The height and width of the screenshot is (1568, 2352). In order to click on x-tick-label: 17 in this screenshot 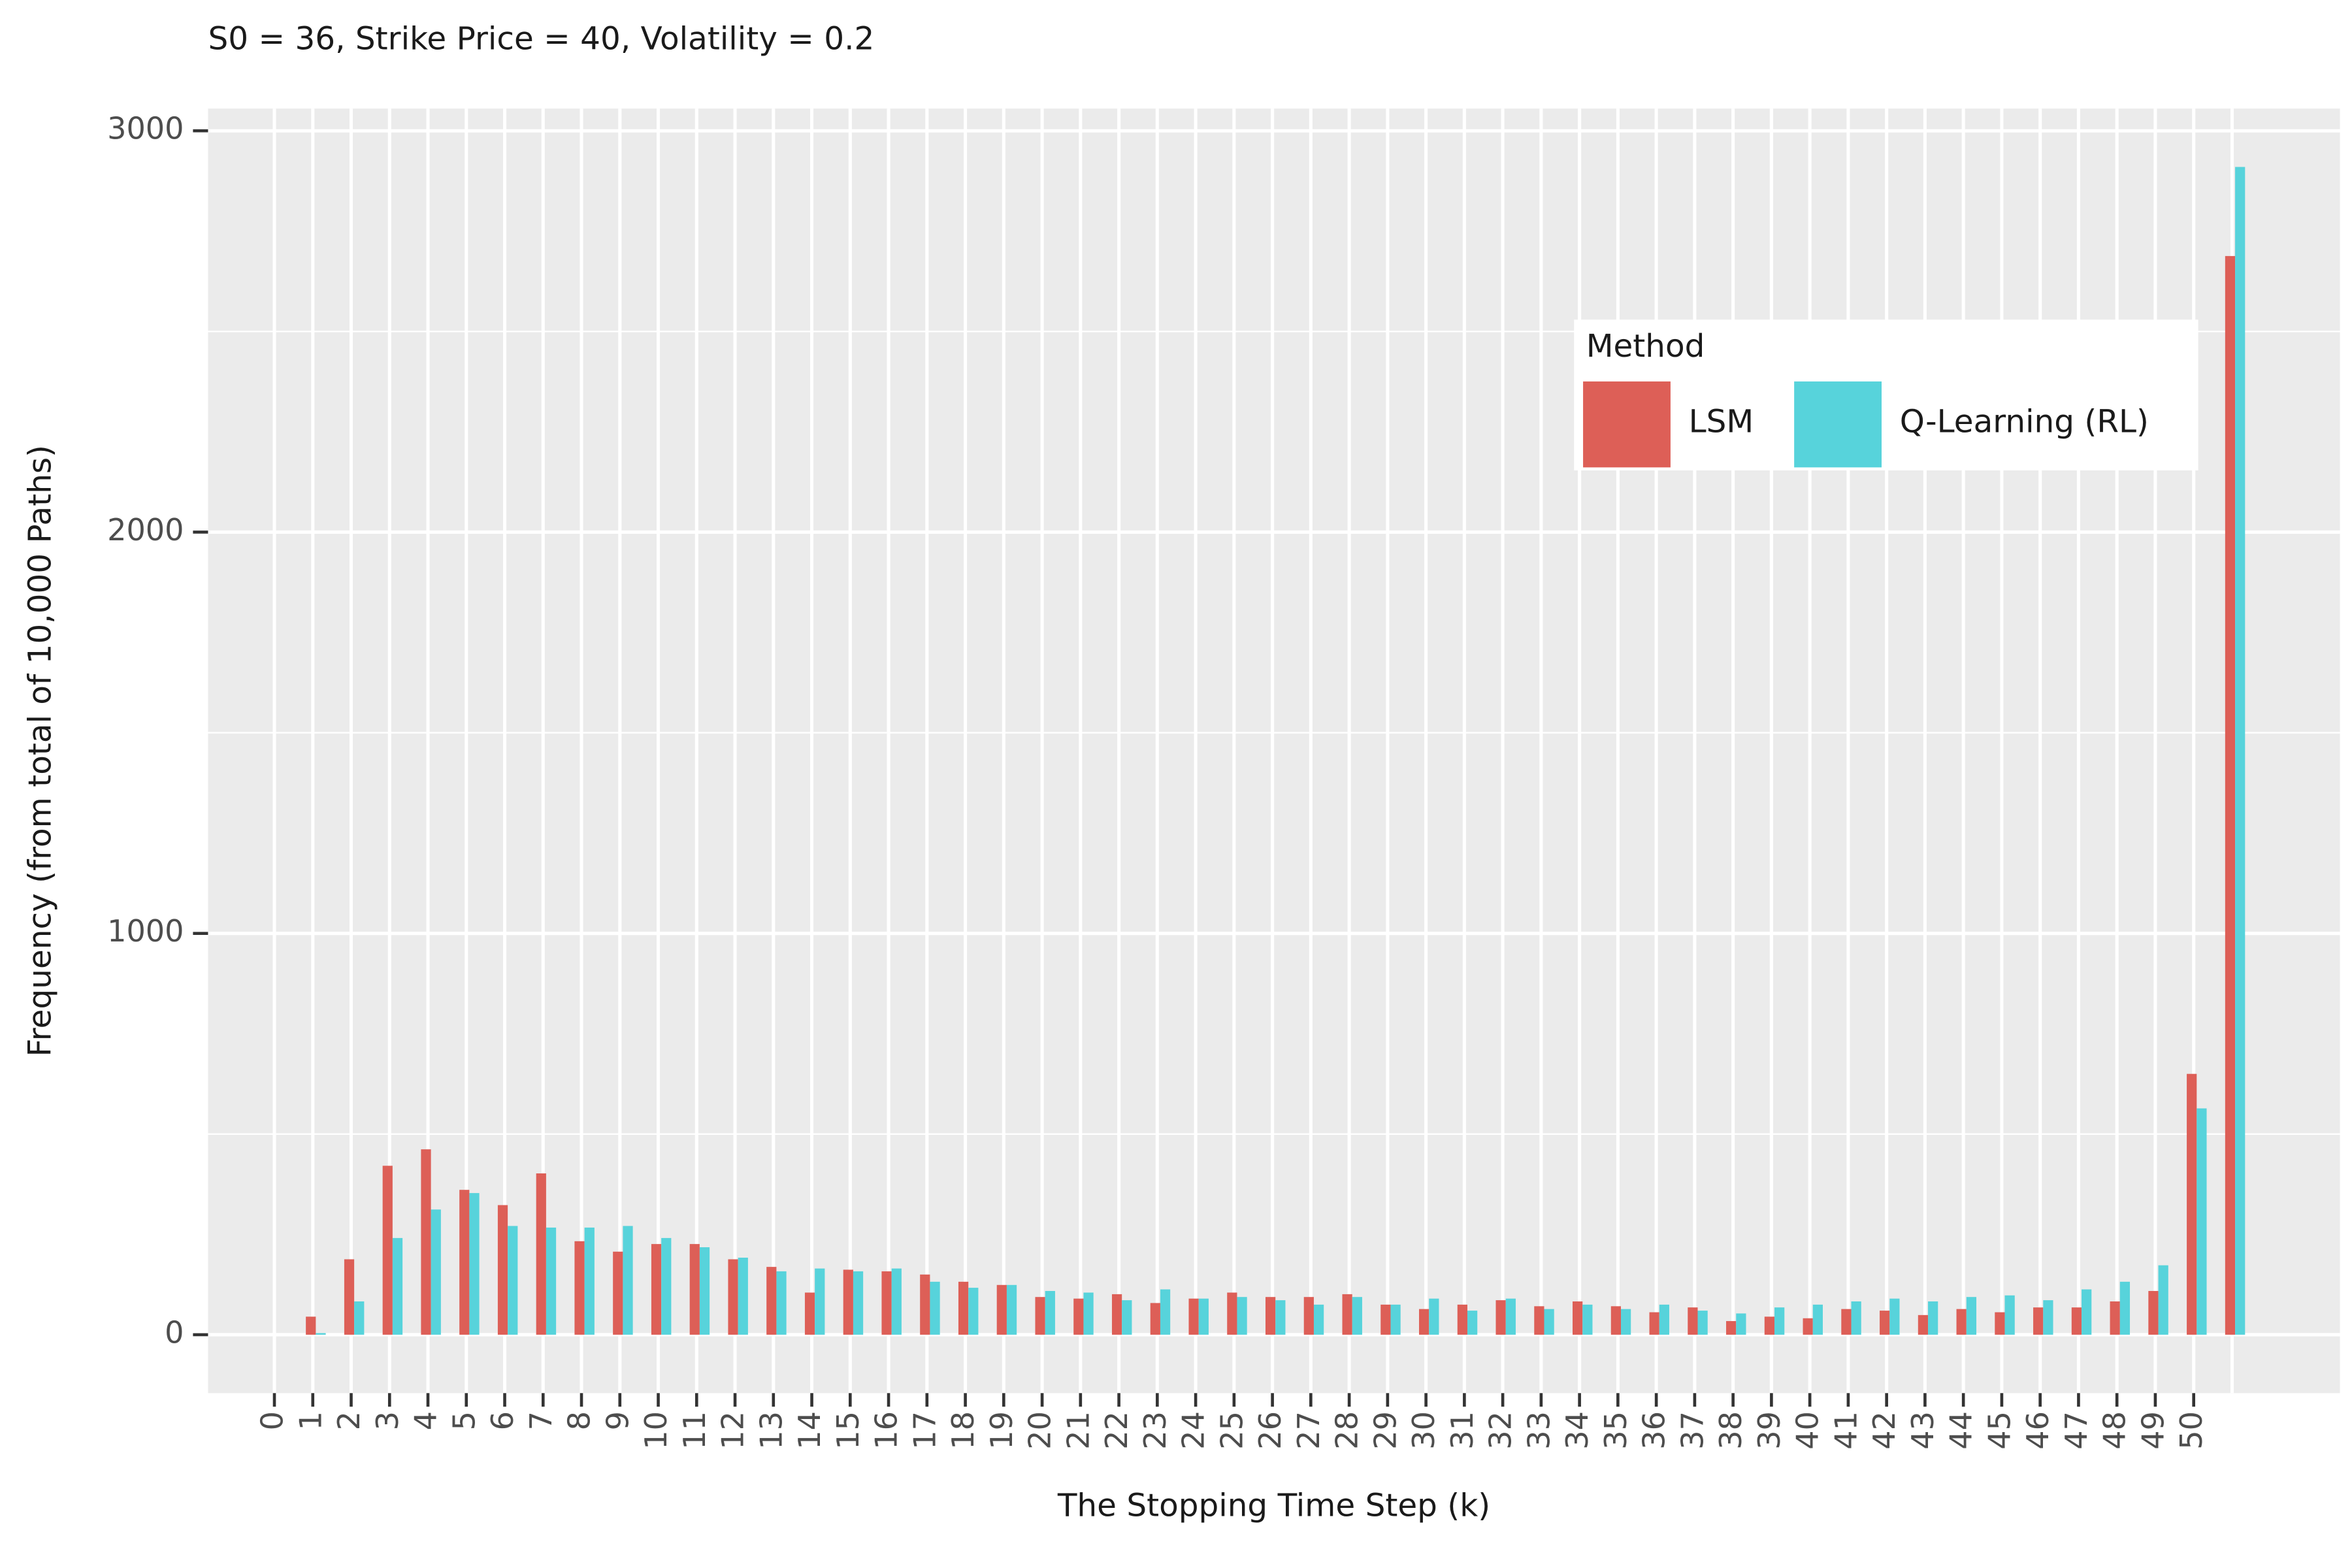, I will do `click(924, 1430)`.